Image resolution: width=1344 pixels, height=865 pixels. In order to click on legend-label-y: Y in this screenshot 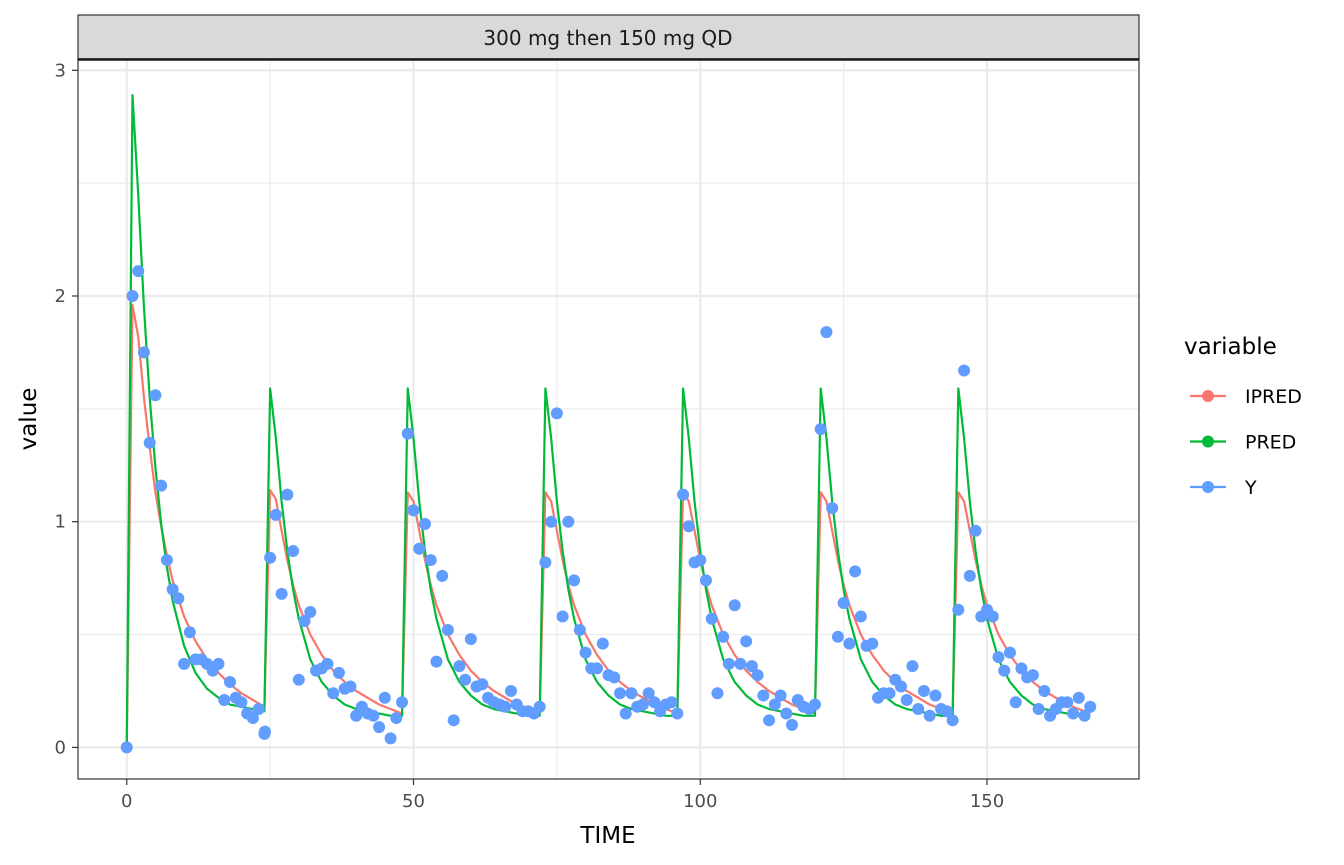, I will do `click(1250, 488)`.